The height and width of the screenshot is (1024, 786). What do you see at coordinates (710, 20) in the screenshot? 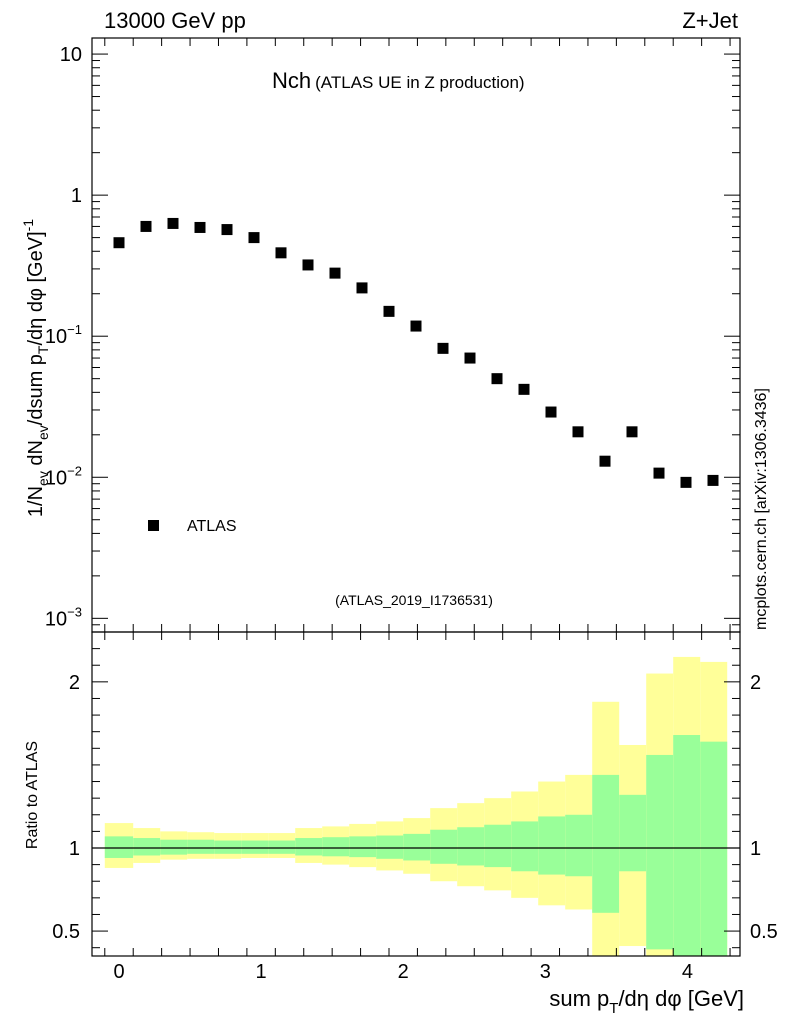
I see `process-label: Z+Jet` at bounding box center [710, 20].